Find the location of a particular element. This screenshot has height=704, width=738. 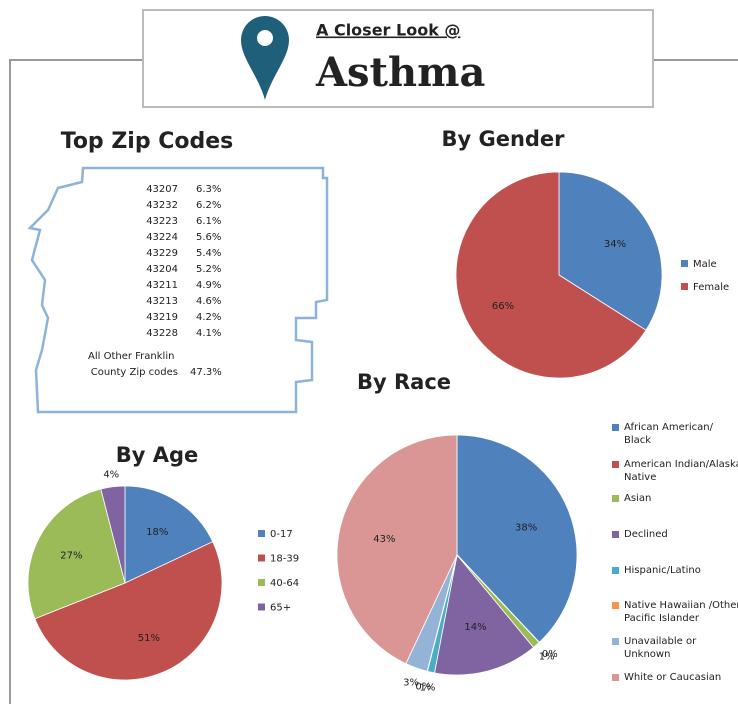

legend-label: Asian is located at coordinates (638, 498).